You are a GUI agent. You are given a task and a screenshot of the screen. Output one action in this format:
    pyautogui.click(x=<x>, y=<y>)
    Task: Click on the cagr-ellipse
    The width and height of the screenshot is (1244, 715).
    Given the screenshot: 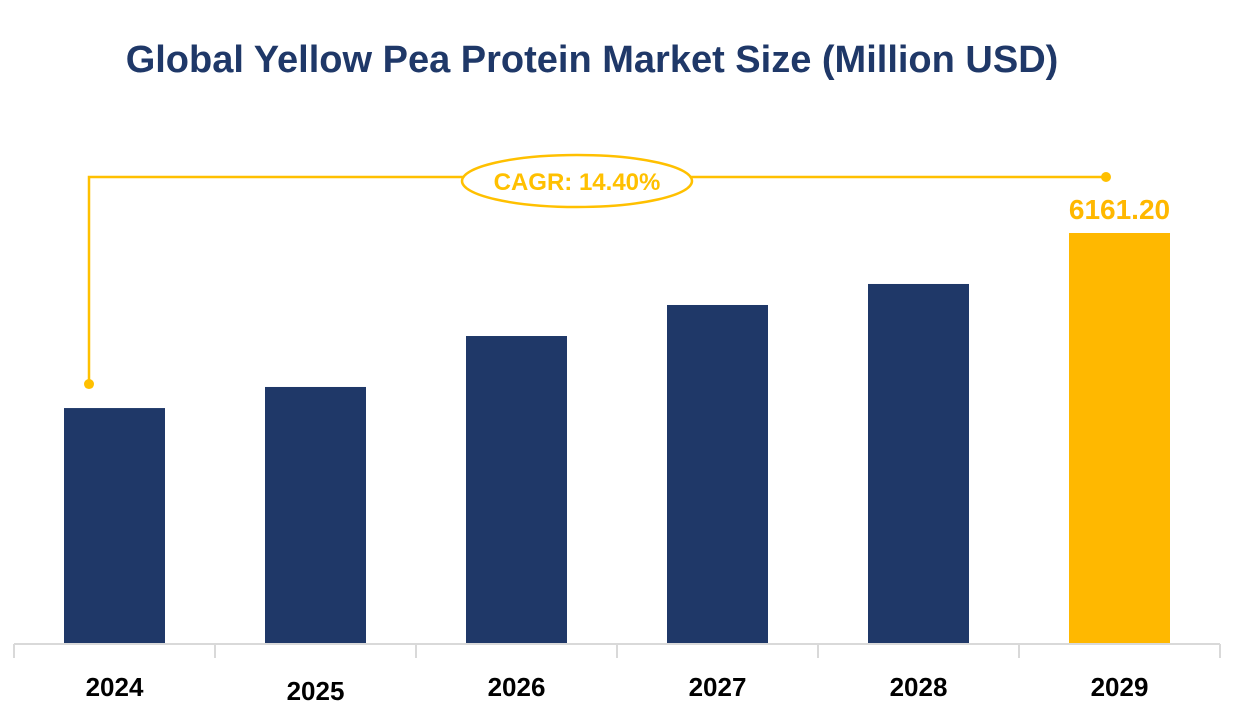 What is the action you would take?
    pyautogui.click(x=577, y=181)
    